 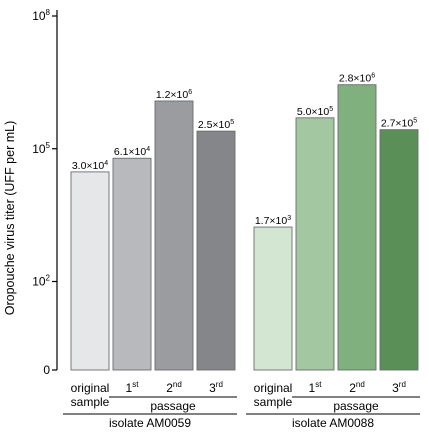 I want to click on isolate-label: isolate AM0088, so click(x=333, y=423).